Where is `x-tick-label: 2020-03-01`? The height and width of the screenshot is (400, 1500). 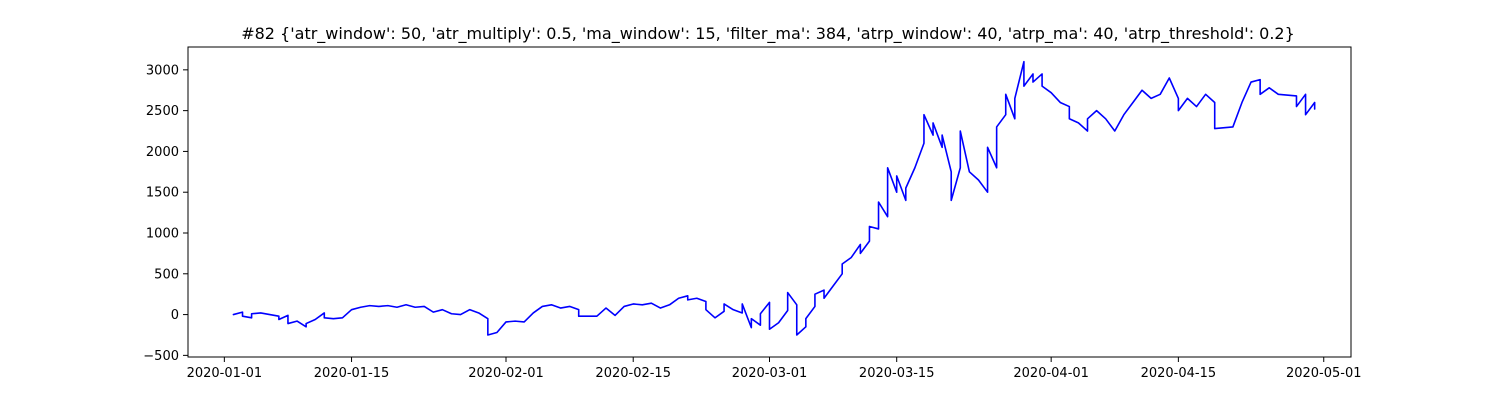
x-tick-label: 2020-03-01 is located at coordinates (770, 373).